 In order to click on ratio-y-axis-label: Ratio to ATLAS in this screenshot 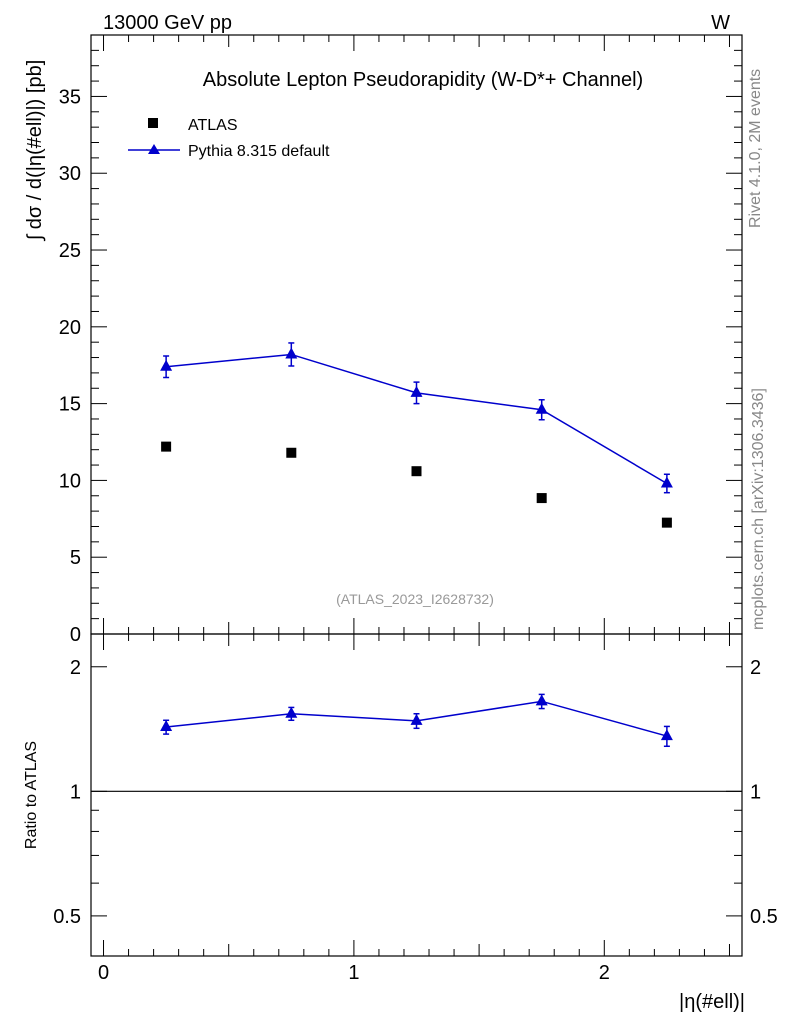, I will do `click(31, 795)`.